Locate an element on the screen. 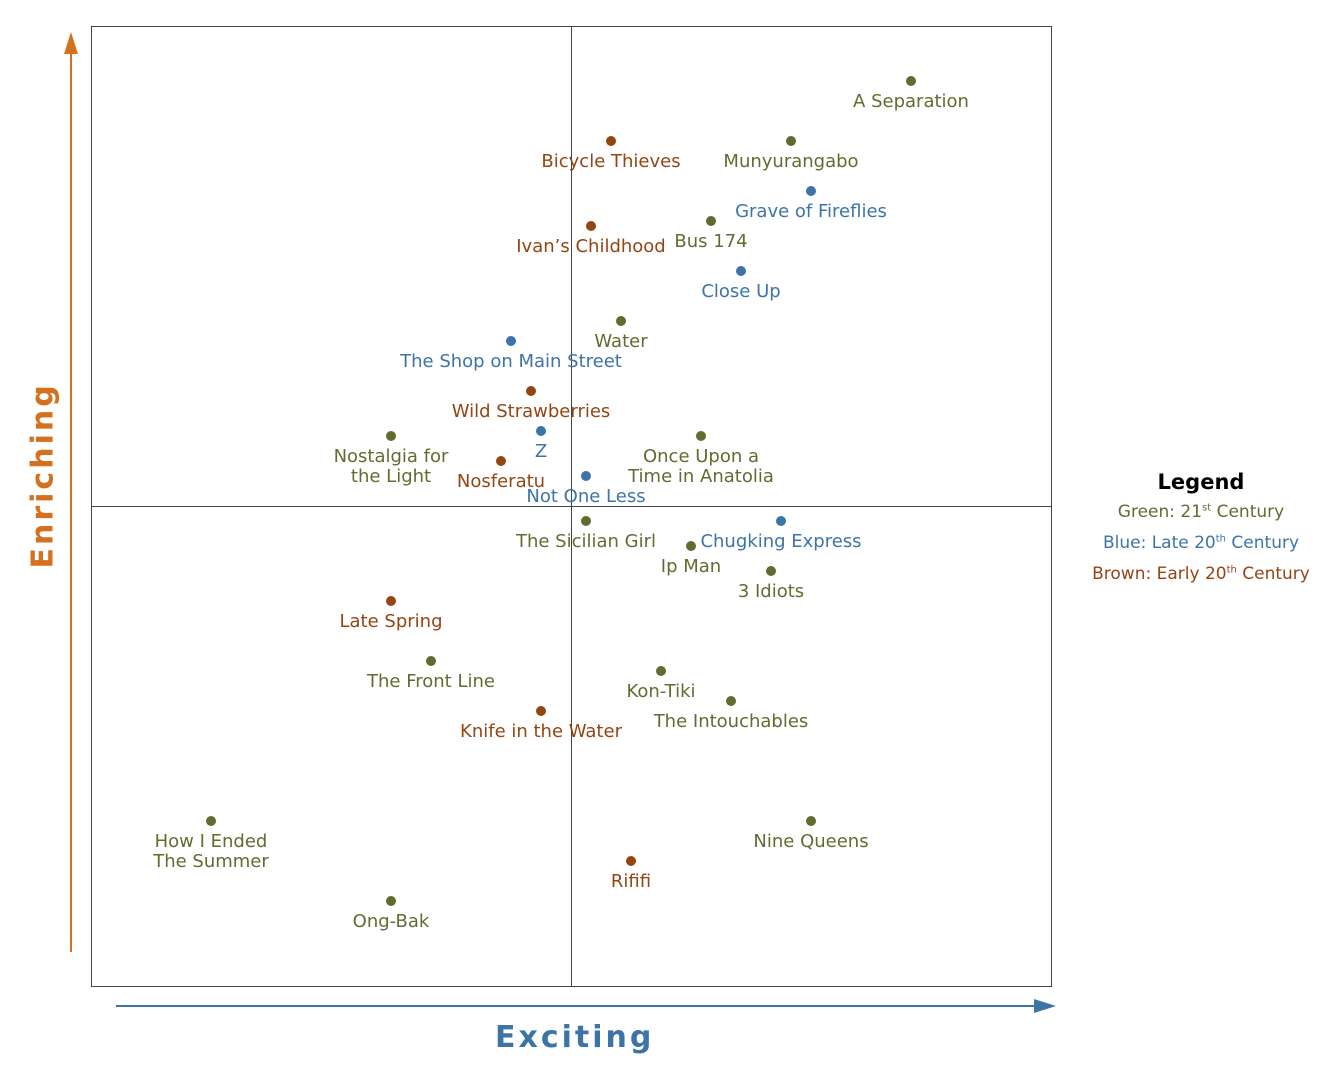 This screenshot has width=1340, height=1073. point-label: Wild Strawberries is located at coordinates (531, 411).